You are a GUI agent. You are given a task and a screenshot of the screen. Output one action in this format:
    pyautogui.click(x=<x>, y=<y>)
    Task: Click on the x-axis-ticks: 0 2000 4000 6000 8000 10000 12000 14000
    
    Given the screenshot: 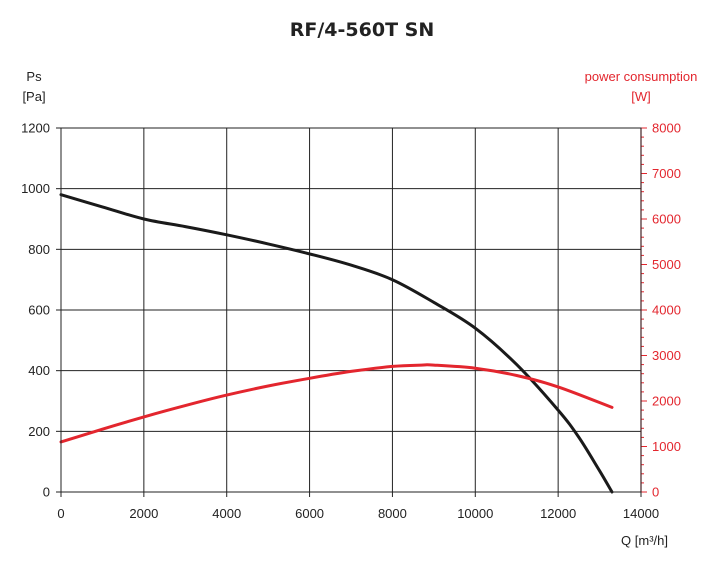 What is the action you would take?
    pyautogui.click(x=358, y=506)
    